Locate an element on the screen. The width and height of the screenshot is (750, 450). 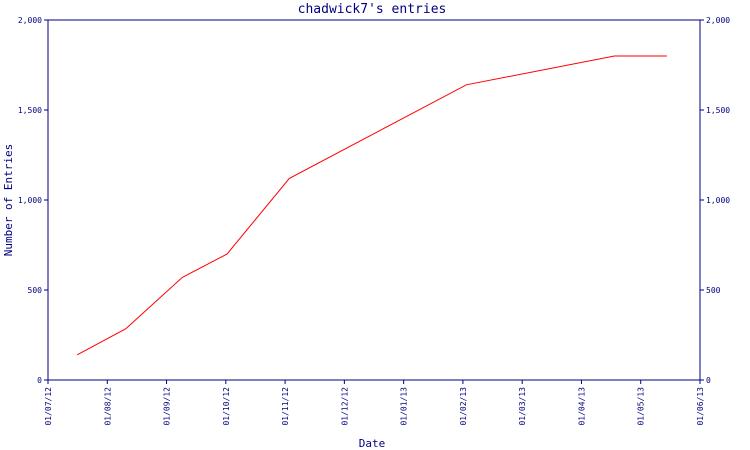
y-tick-label-right: 500 is located at coordinates (713, 290).